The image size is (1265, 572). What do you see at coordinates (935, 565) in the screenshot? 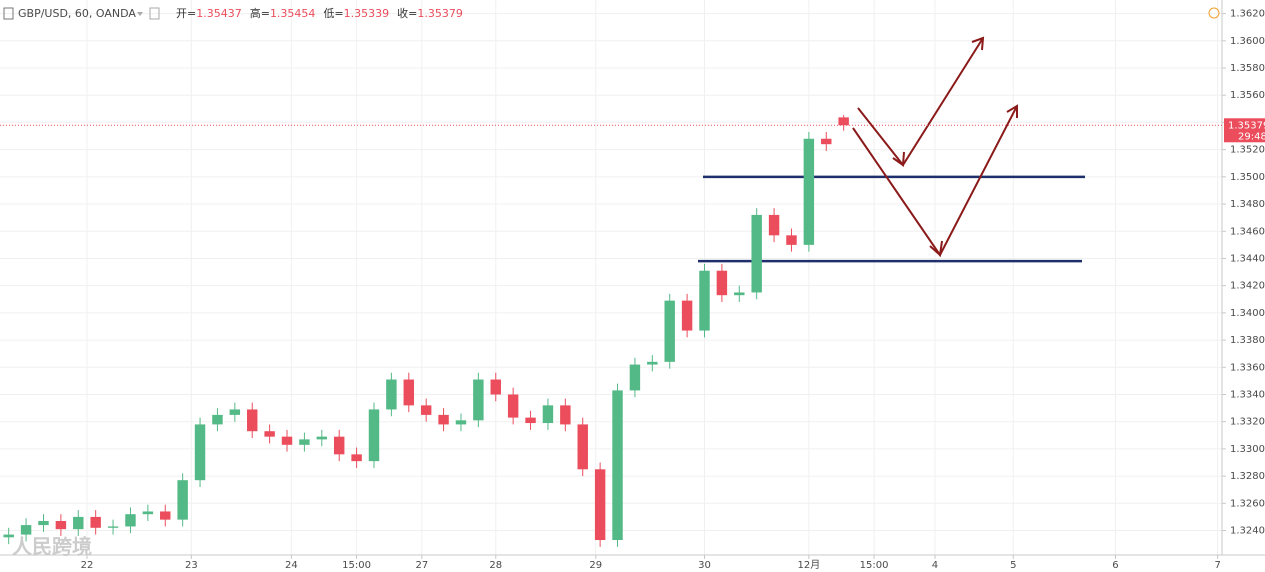
I see `x-tick-label: 4` at bounding box center [935, 565].